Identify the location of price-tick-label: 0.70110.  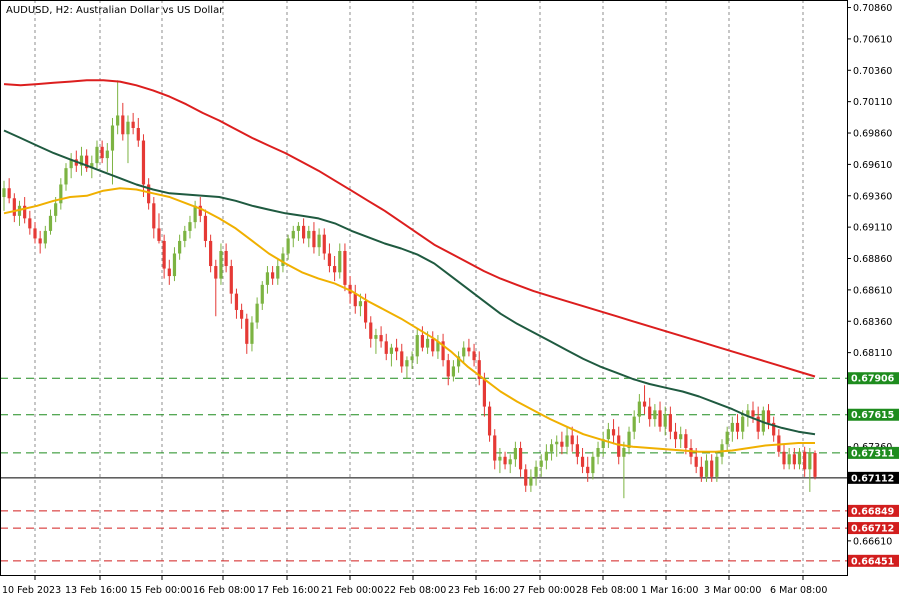
(872, 102).